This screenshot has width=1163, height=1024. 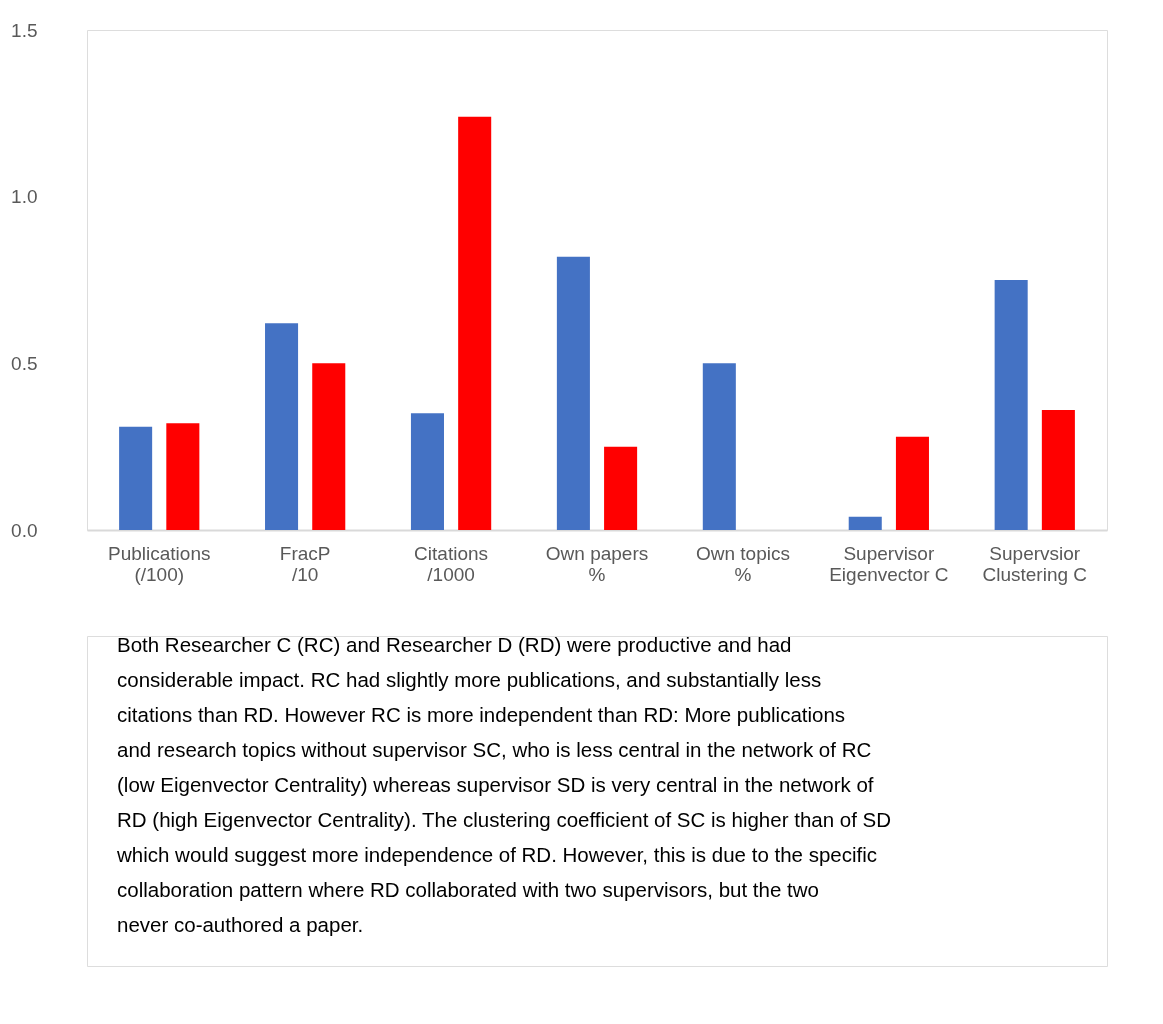 I want to click on x-tick-label: Publications (/100), so click(x=159, y=563).